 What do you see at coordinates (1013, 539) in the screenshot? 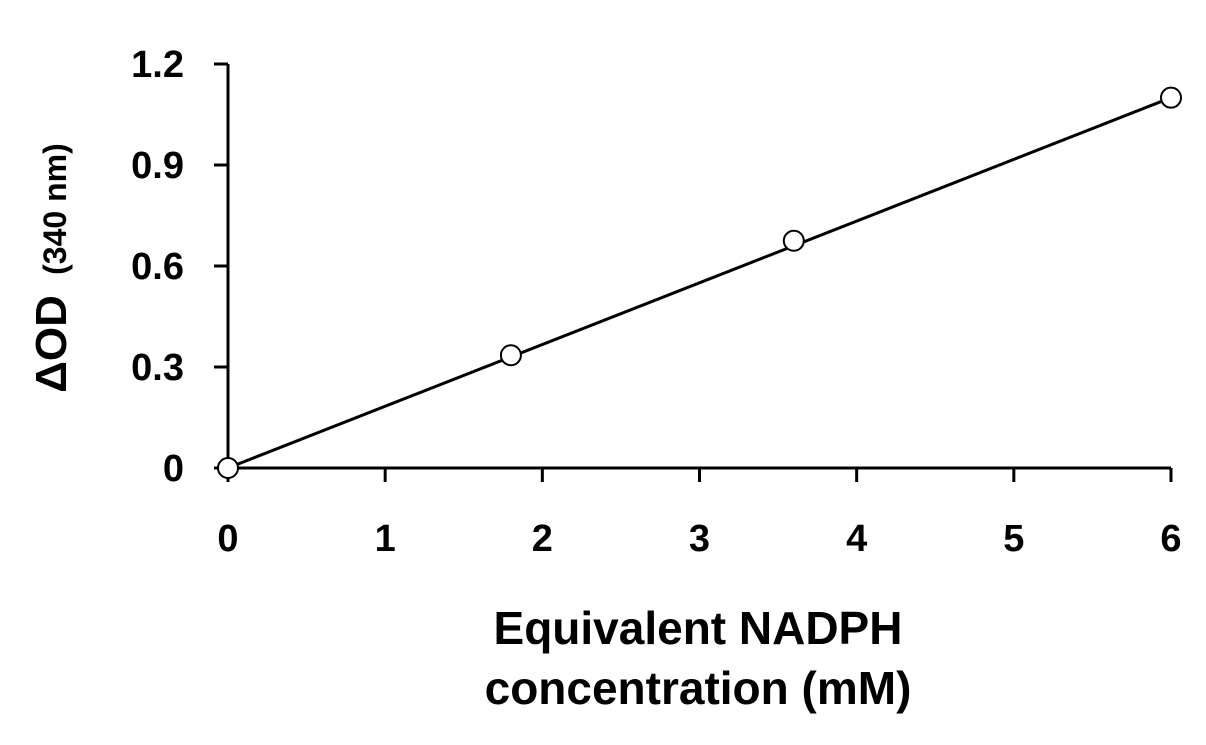
I see `x-tick-label-5: 5` at bounding box center [1013, 539].